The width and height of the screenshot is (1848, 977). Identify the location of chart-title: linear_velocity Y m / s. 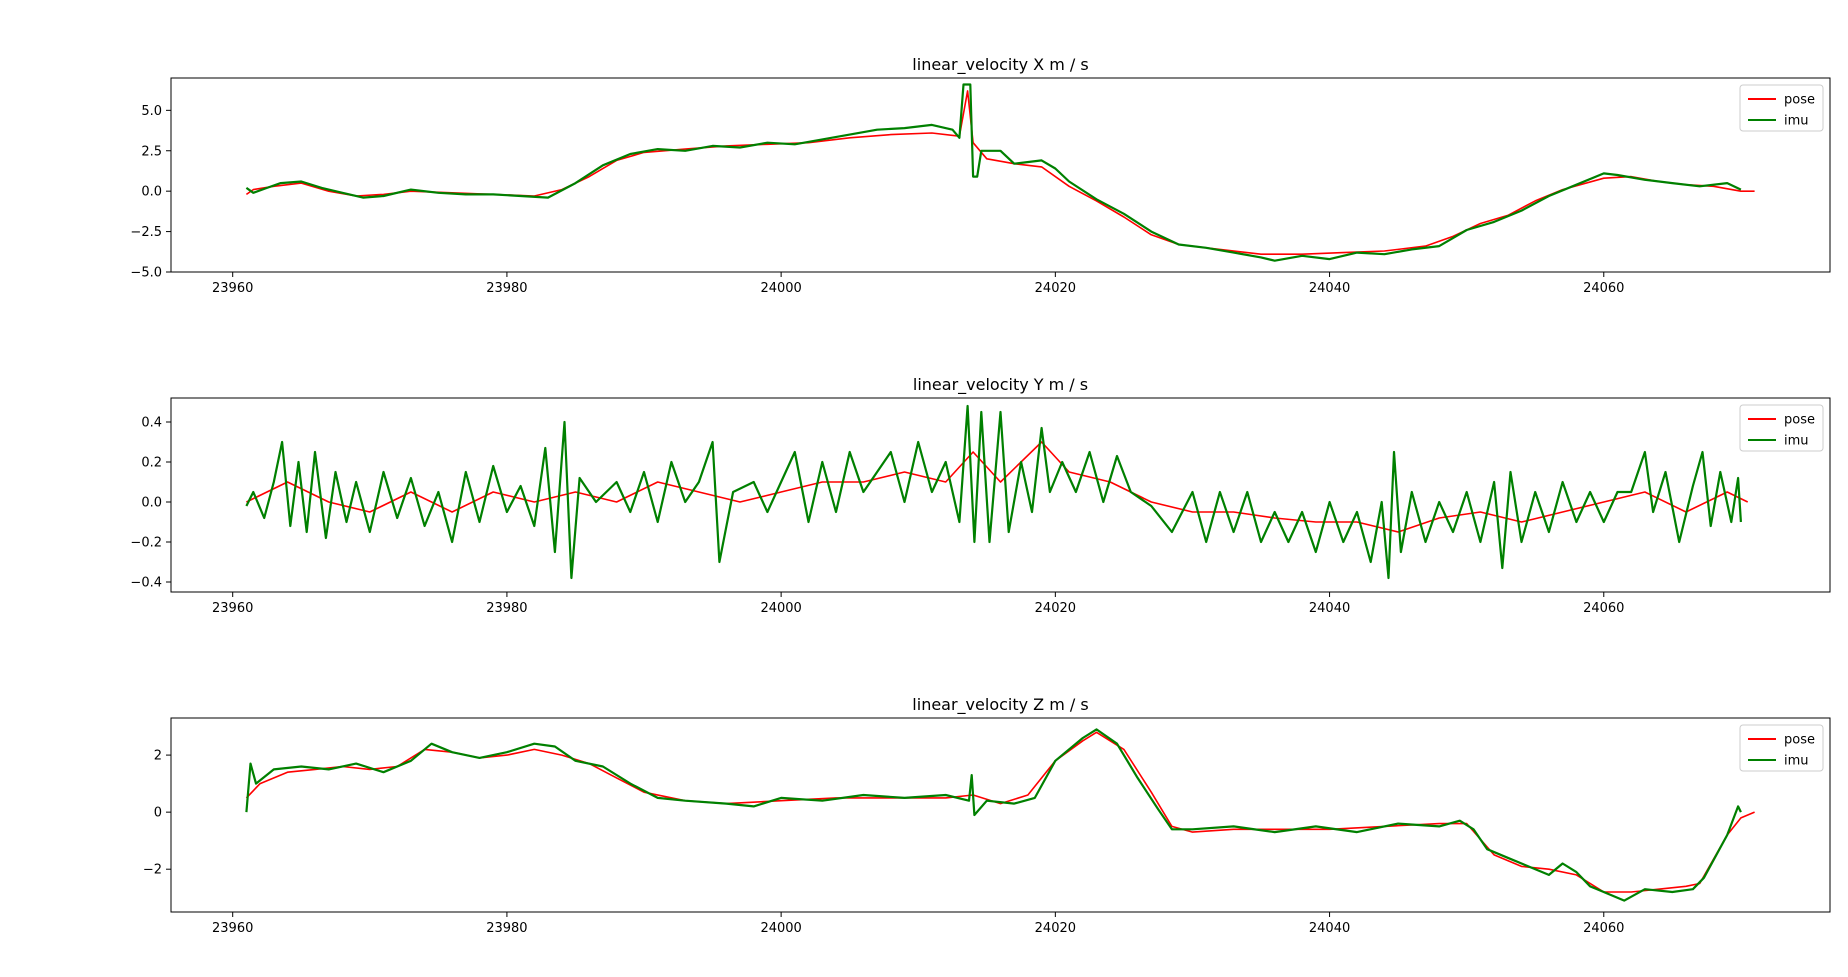
(1000, 385).